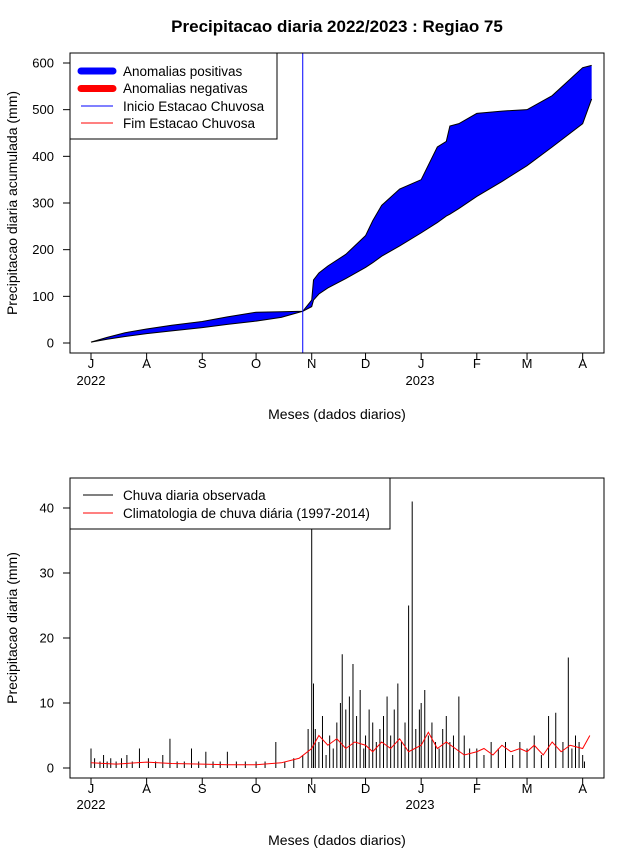 The width and height of the screenshot is (640, 850). Describe the element at coordinates (43, 296) in the screenshot. I see `y-tick-label: 100` at that location.